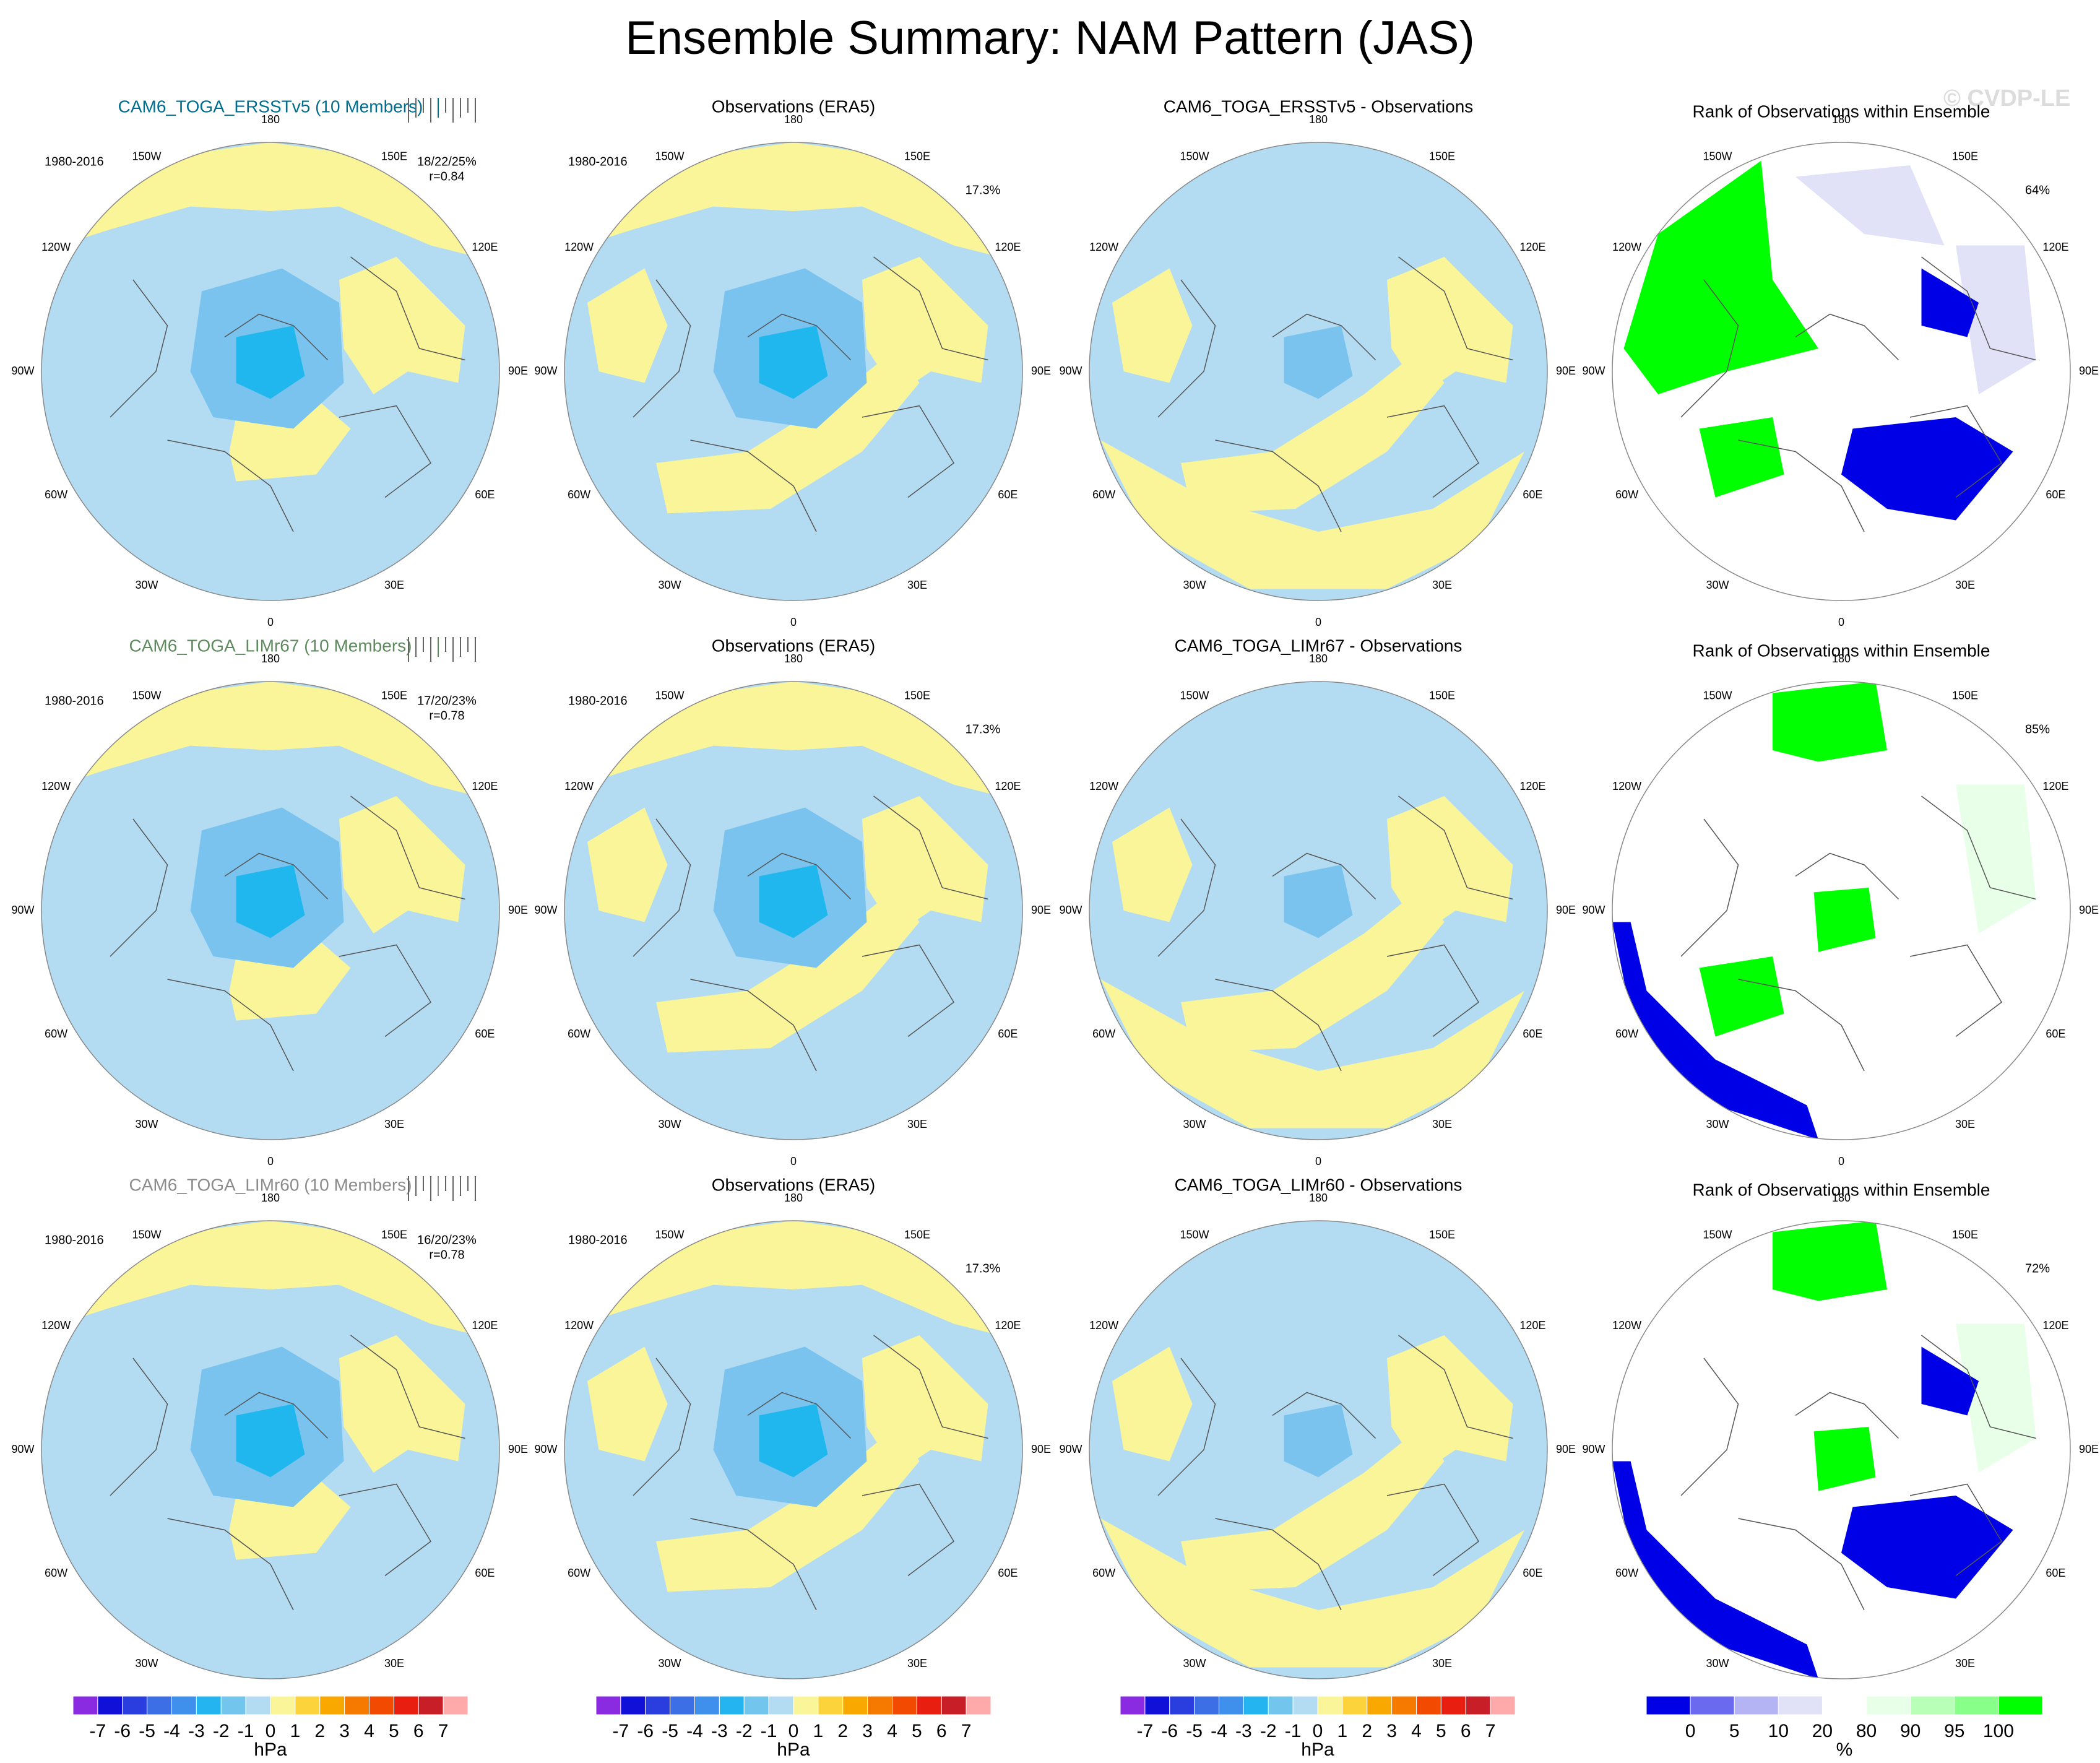 The height and width of the screenshot is (1763, 2100). I want to click on negative-anomaly, so click(793, 1441).